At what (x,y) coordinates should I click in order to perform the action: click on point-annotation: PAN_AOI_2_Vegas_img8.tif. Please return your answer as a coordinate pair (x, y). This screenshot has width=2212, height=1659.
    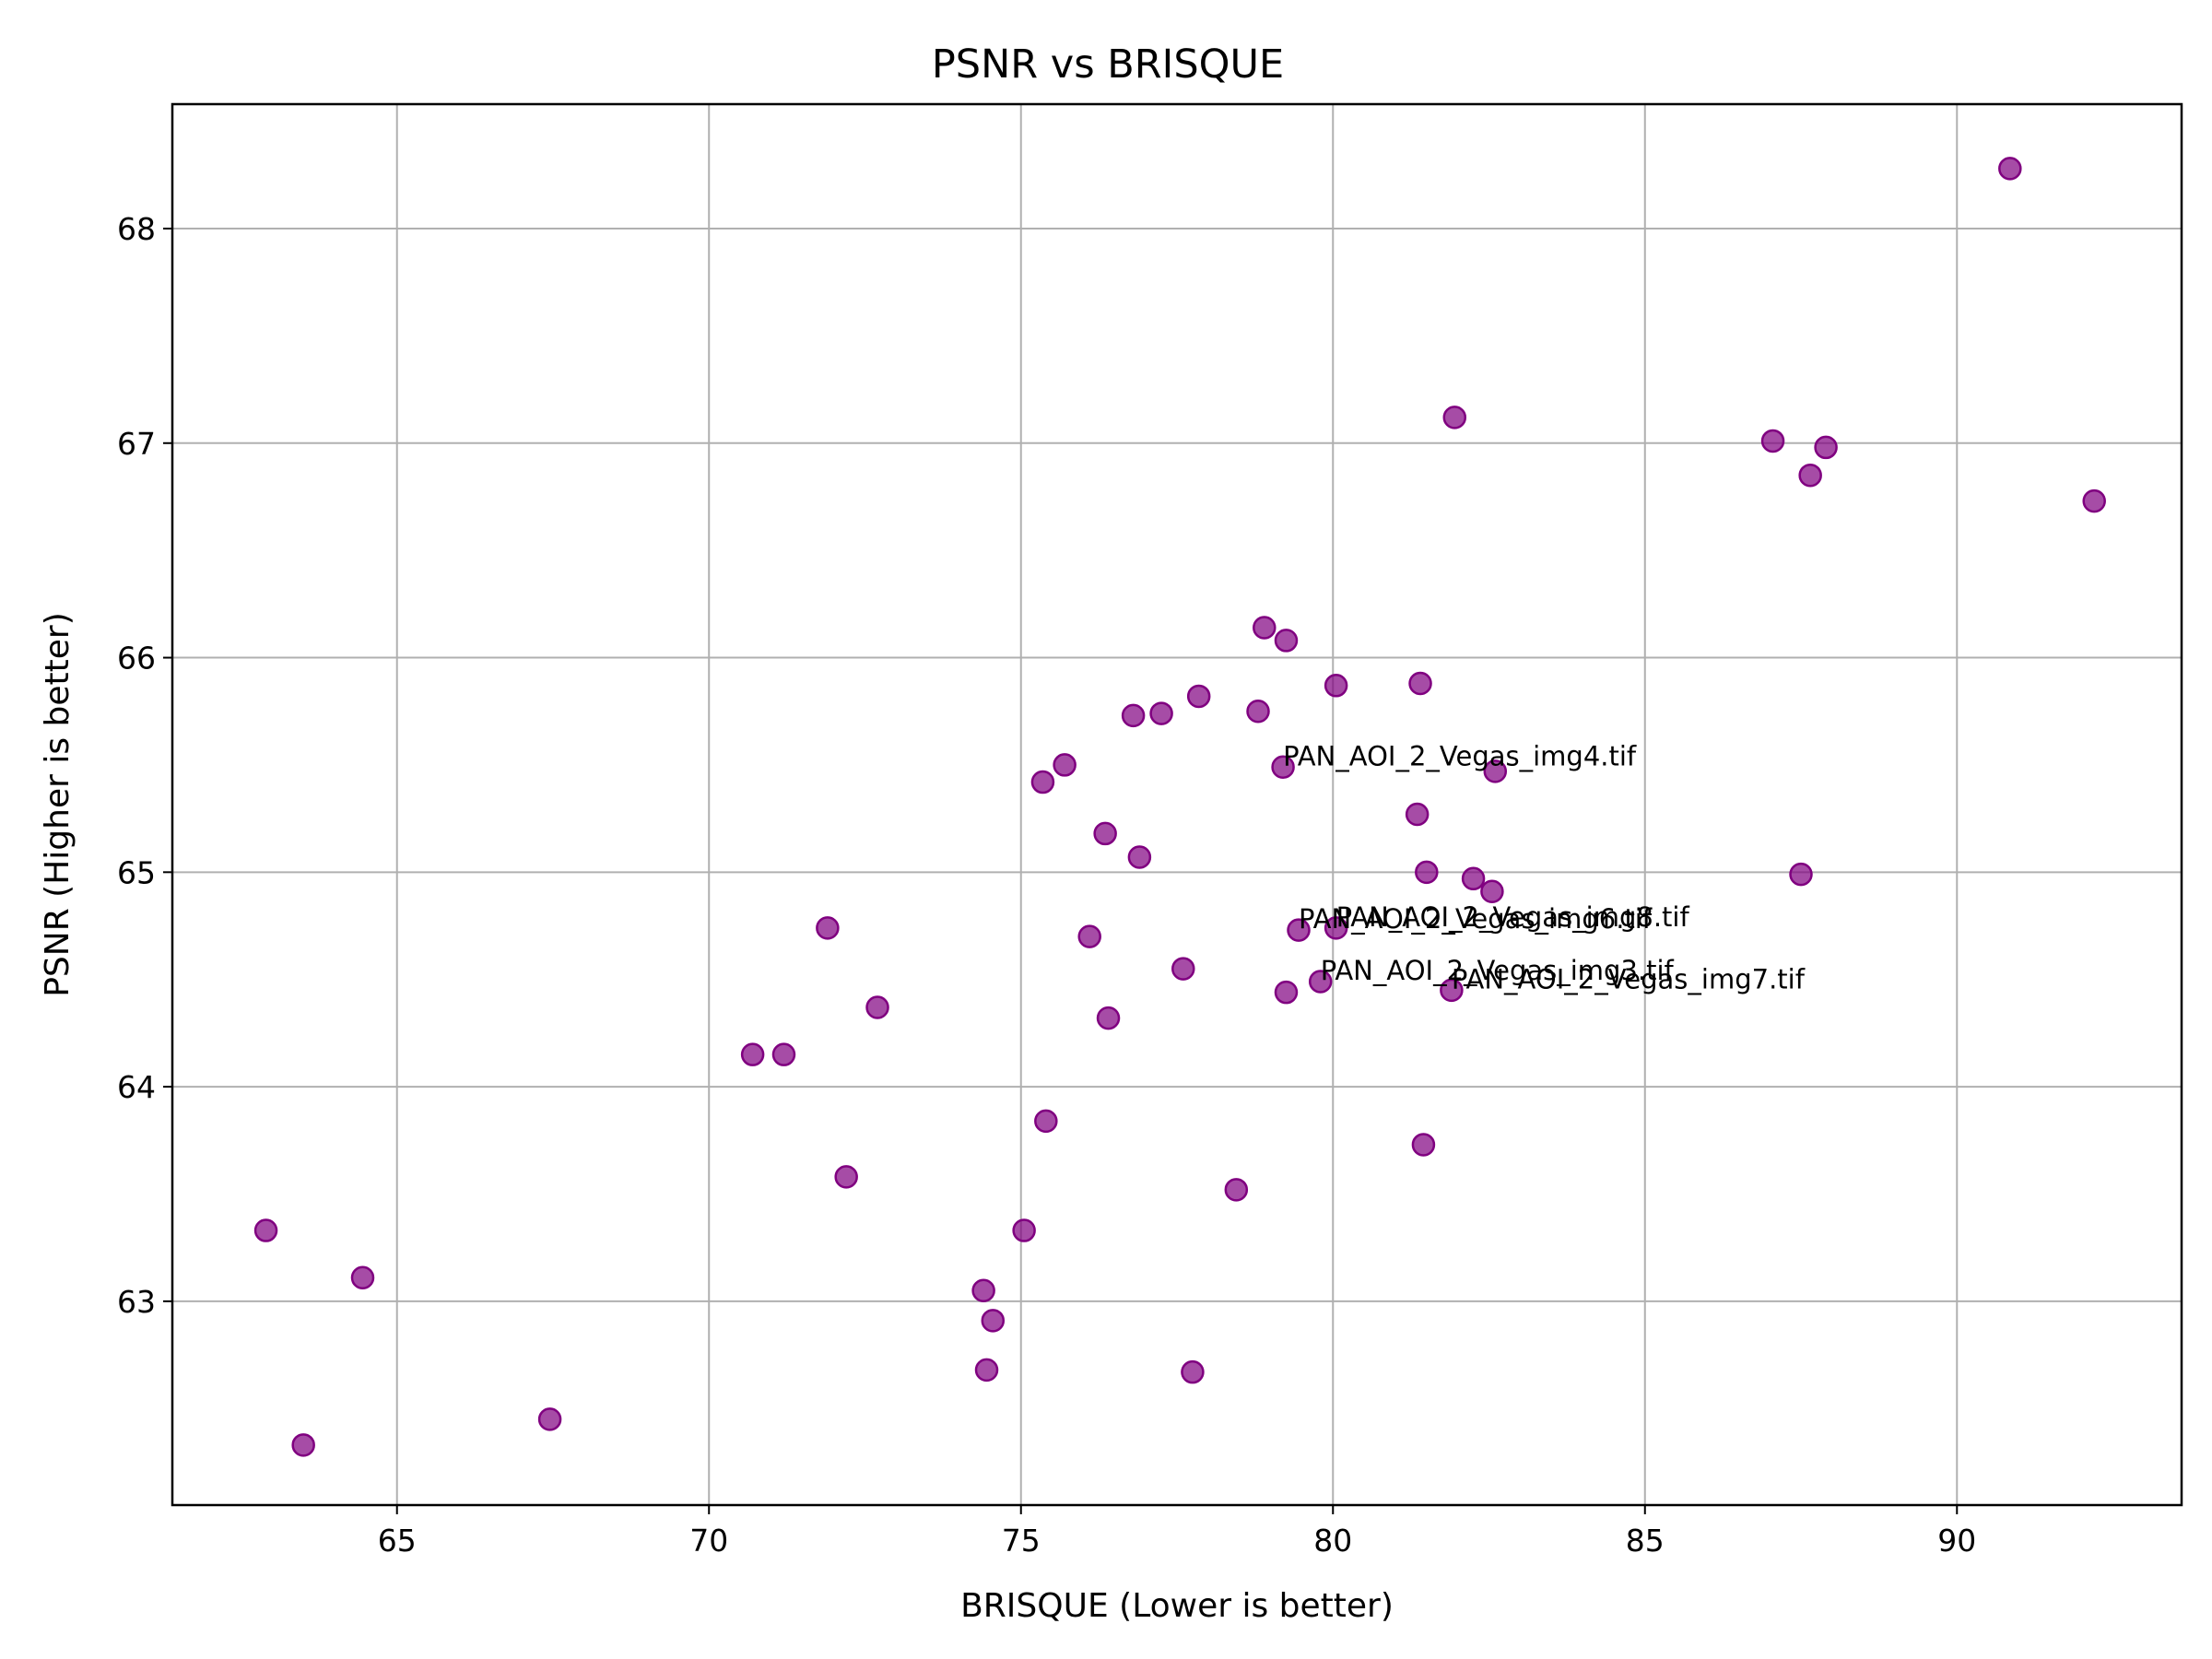
    Looking at the image, I should click on (1513, 917).